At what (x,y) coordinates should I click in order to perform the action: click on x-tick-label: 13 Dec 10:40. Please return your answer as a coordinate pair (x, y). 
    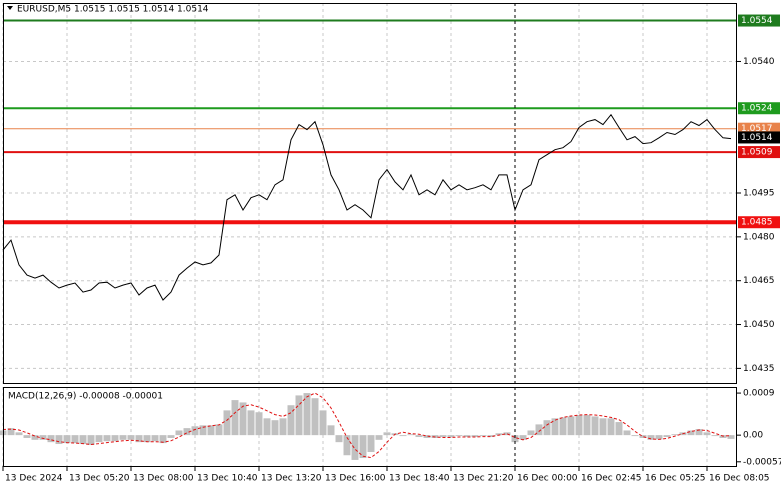
    Looking at the image, I should click on (227, 479).